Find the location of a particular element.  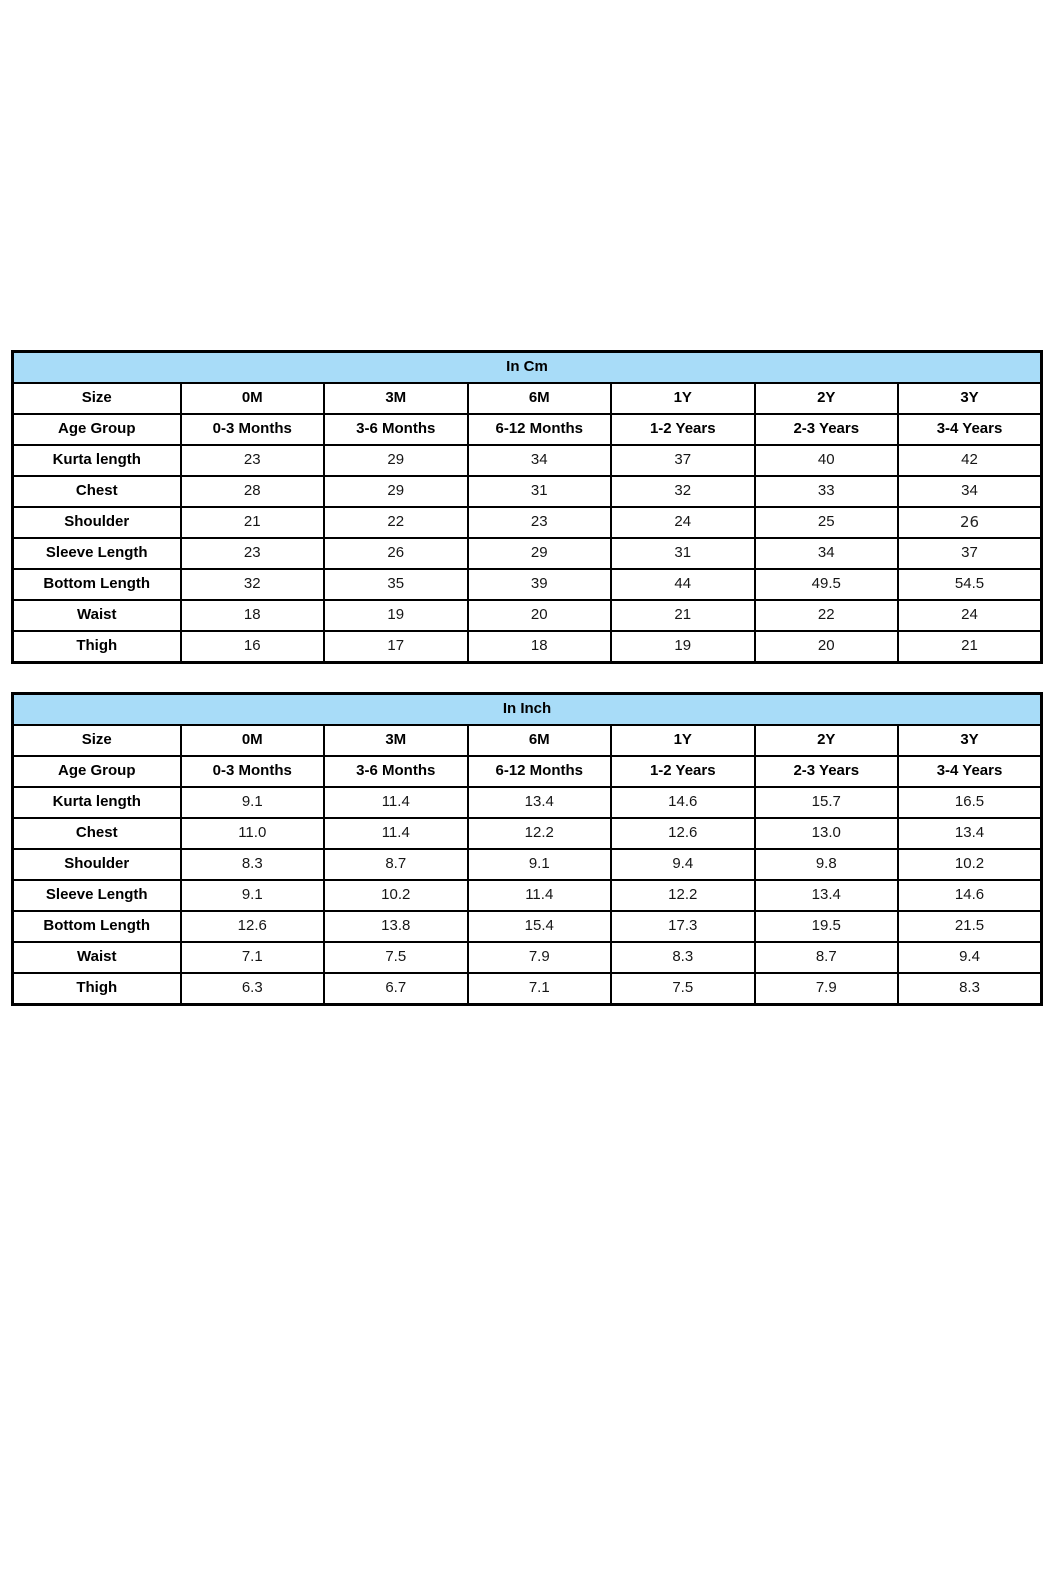

measurement-row: Kurta length 9.1 11.4 13.4 14.6 15.7 16.5 is located at coordinates (527, 802).